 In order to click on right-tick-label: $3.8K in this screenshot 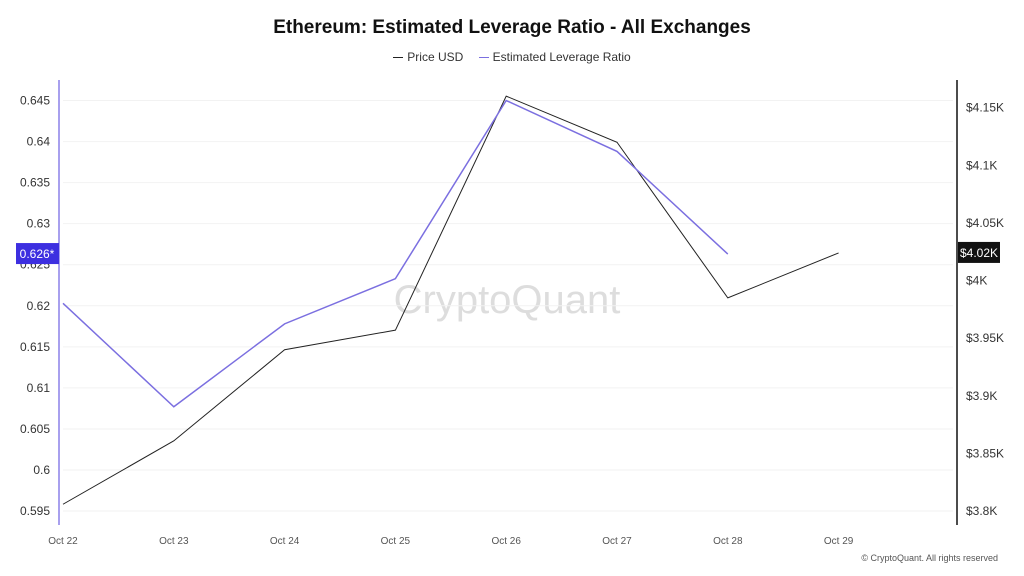, I will do `click(981, 511)`.